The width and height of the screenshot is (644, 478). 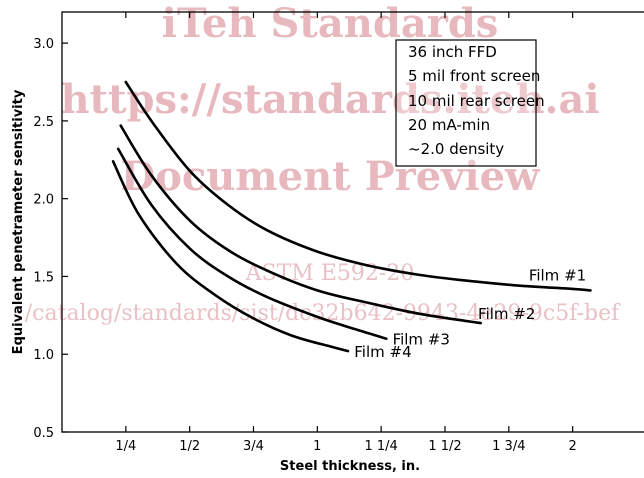 I want to click on info-line-ffd: 36 inch FFD, so click(x=452, y=52).